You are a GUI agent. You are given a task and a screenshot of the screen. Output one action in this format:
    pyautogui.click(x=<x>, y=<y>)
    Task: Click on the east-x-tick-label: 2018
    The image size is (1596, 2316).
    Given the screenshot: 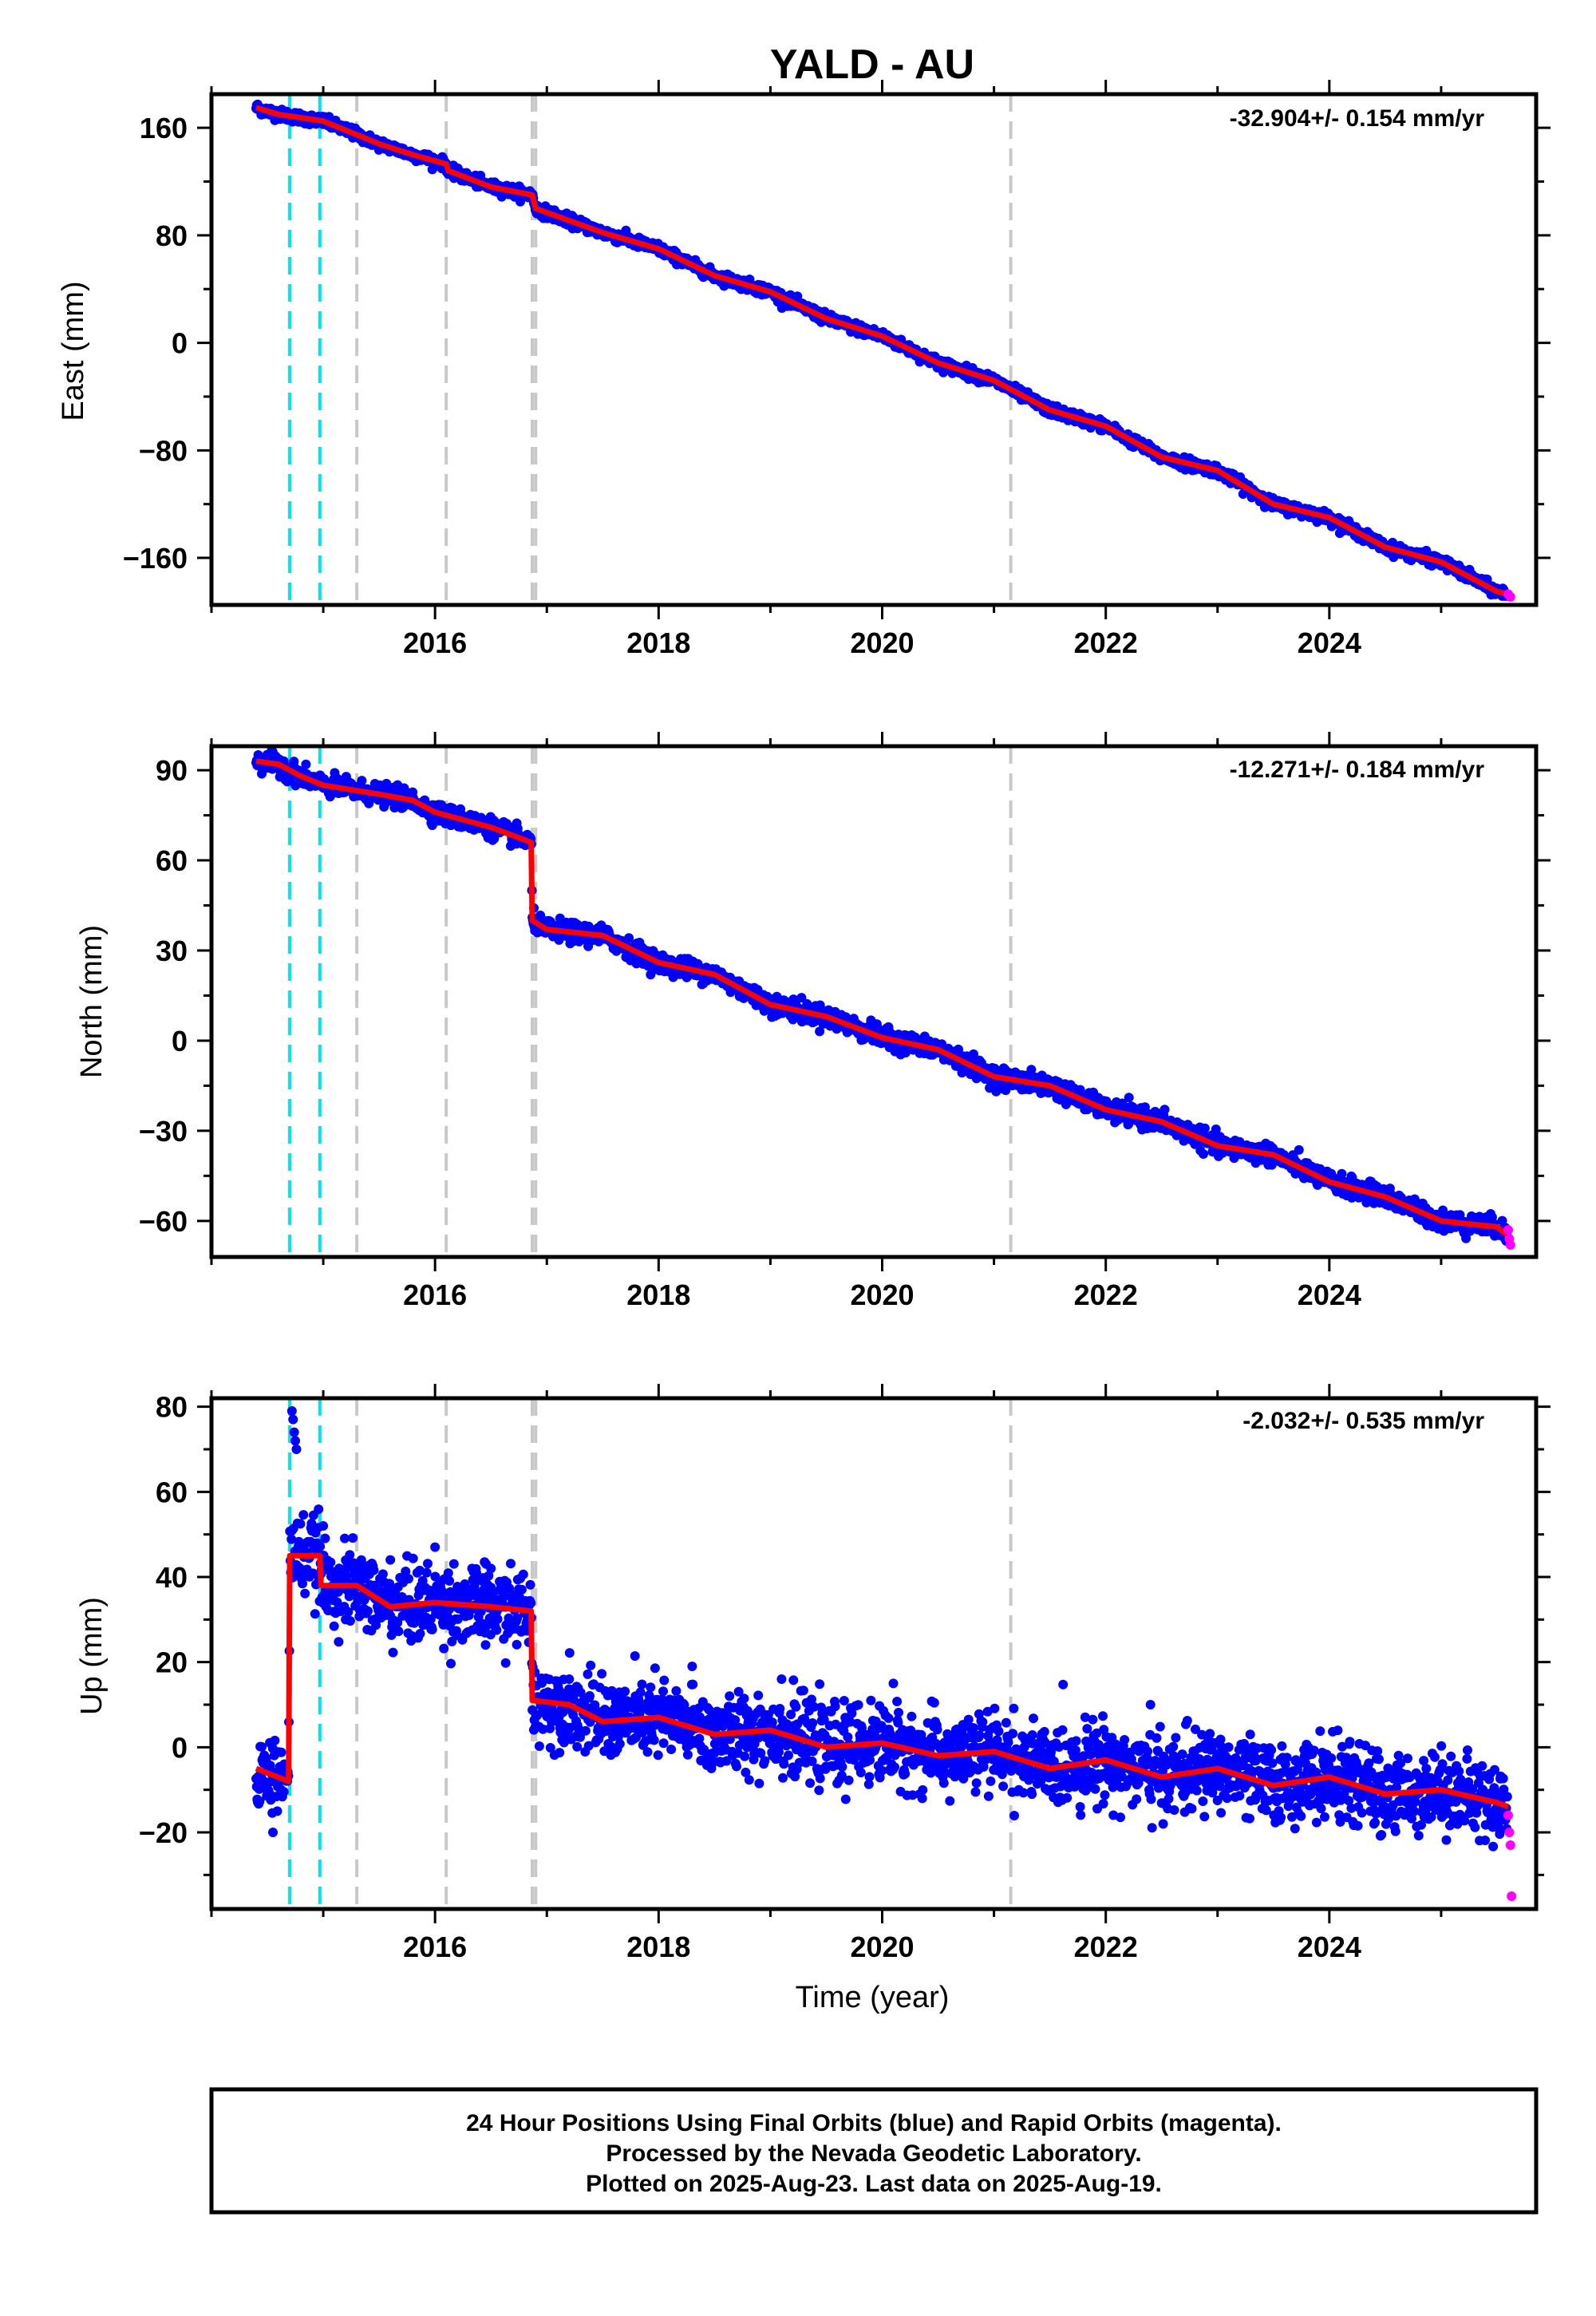 What is the action you would take?
    pyautogui.click(x=658, y=642)
    